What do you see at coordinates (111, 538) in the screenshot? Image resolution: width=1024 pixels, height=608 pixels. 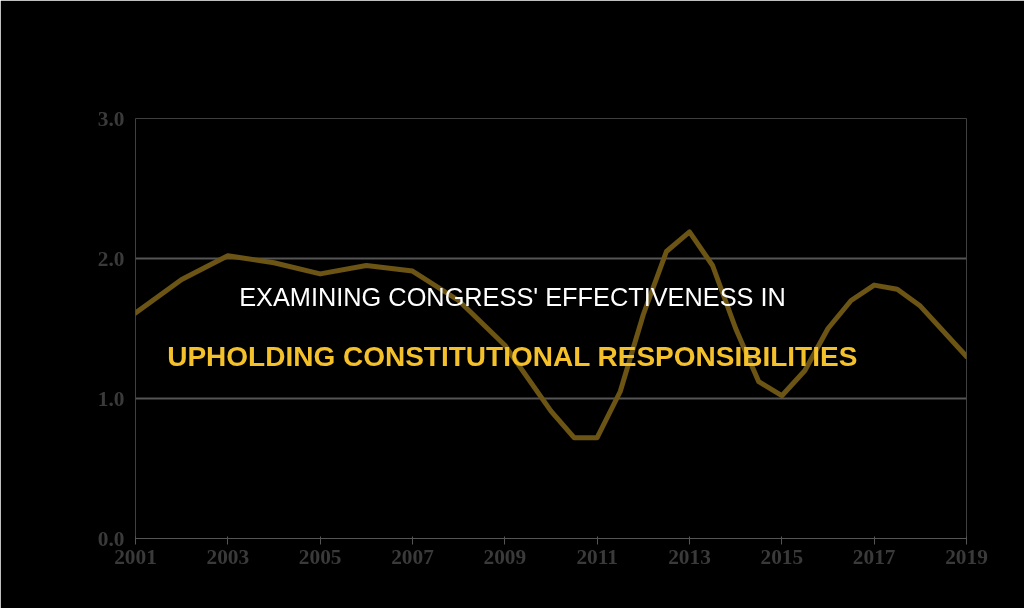 I see `y-tick-label: 0.0` at bounding box center [111, 538].